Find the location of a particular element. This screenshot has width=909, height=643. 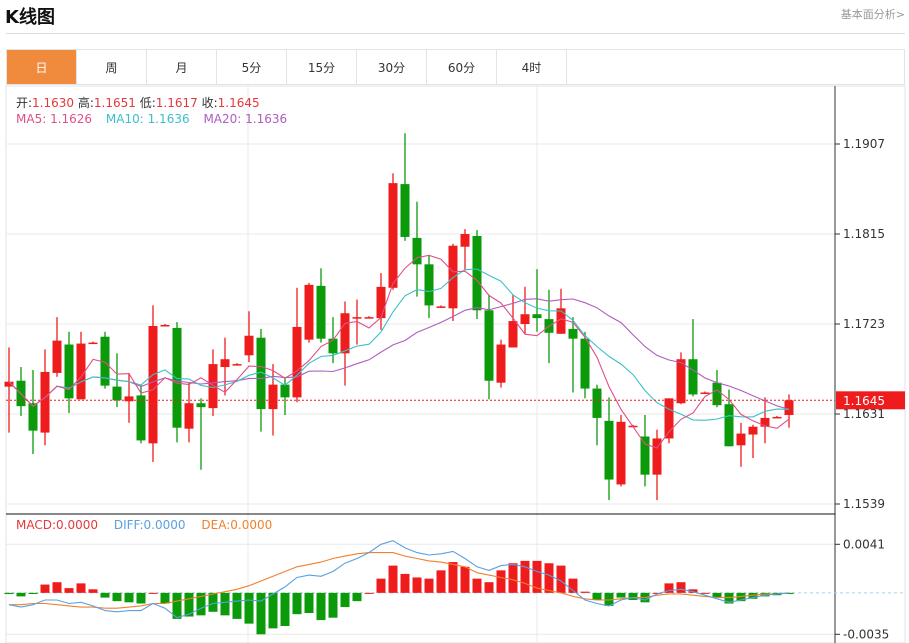

ohlc-info: 开:1.1630 高:1.1651 低:1.1617 收:1.1645 is located at coordinates (138, 102).